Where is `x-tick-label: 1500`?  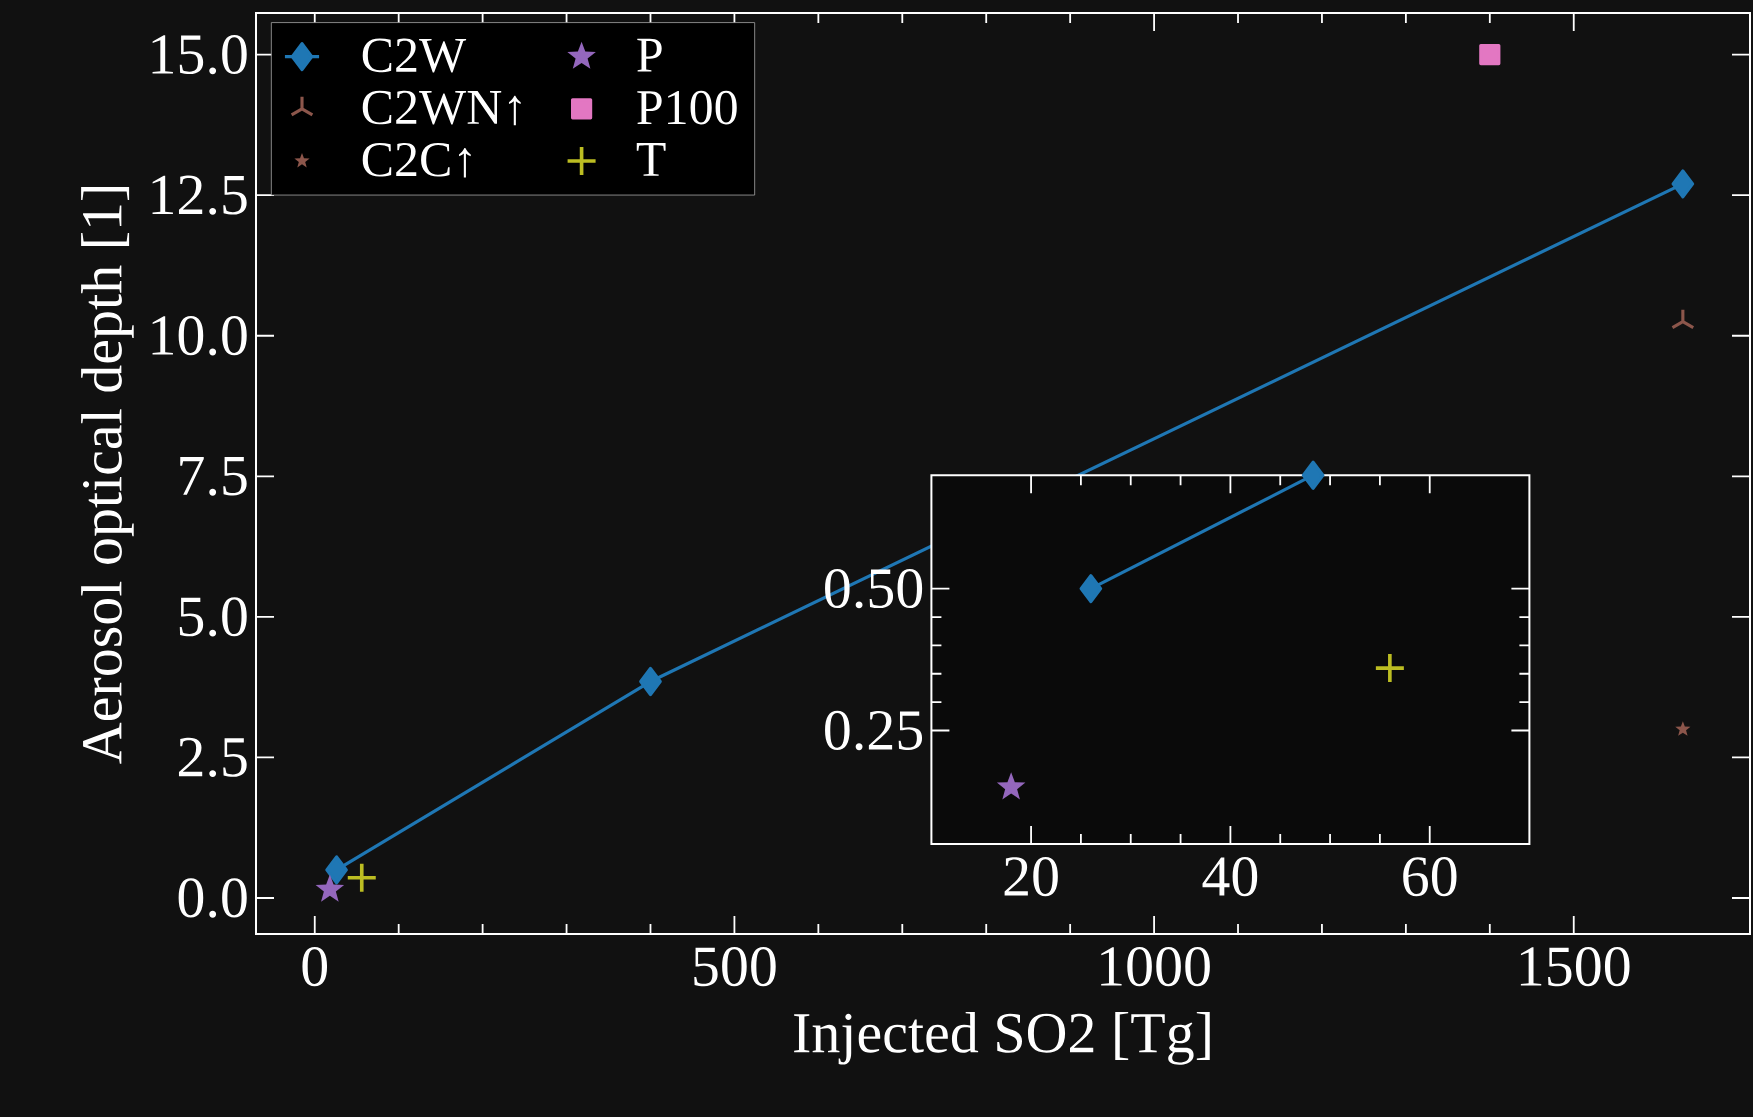 x-tick-label: 1500 is located at coordinates (1575, 967).